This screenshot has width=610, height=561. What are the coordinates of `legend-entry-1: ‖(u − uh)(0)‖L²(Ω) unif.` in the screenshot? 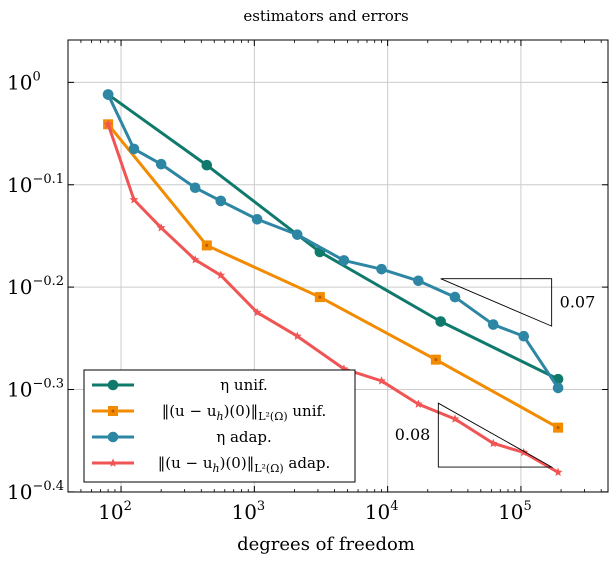 It's located at (209, 412).